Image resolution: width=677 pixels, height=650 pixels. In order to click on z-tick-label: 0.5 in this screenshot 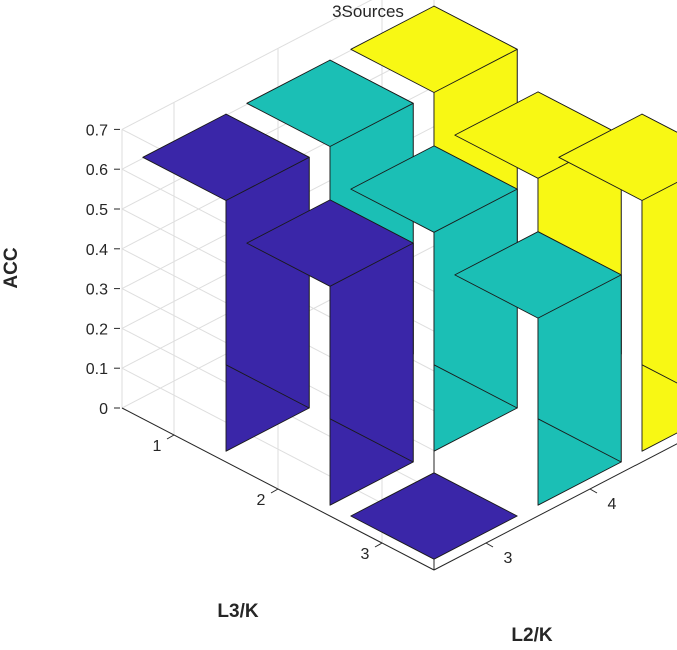, I will do `click(97, 210)`.